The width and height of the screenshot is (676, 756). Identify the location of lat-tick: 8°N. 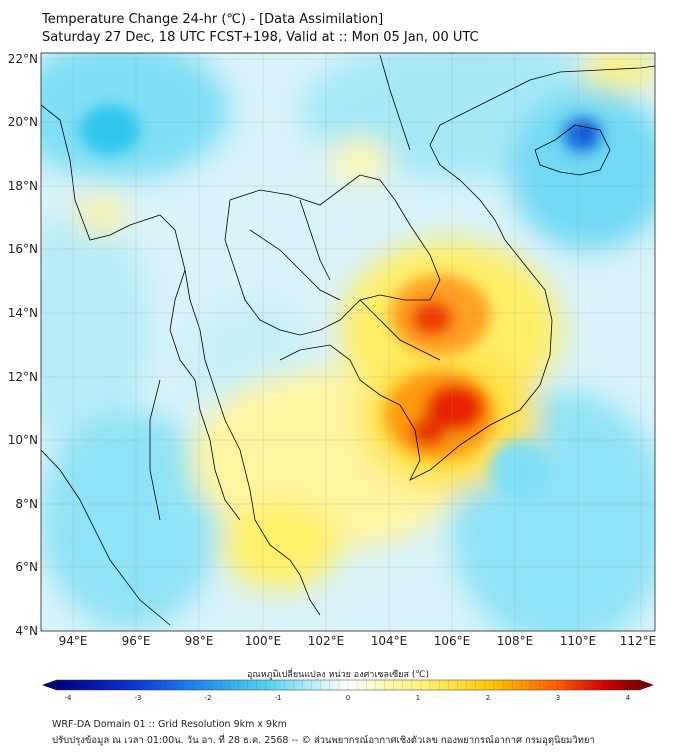
(26, 504).